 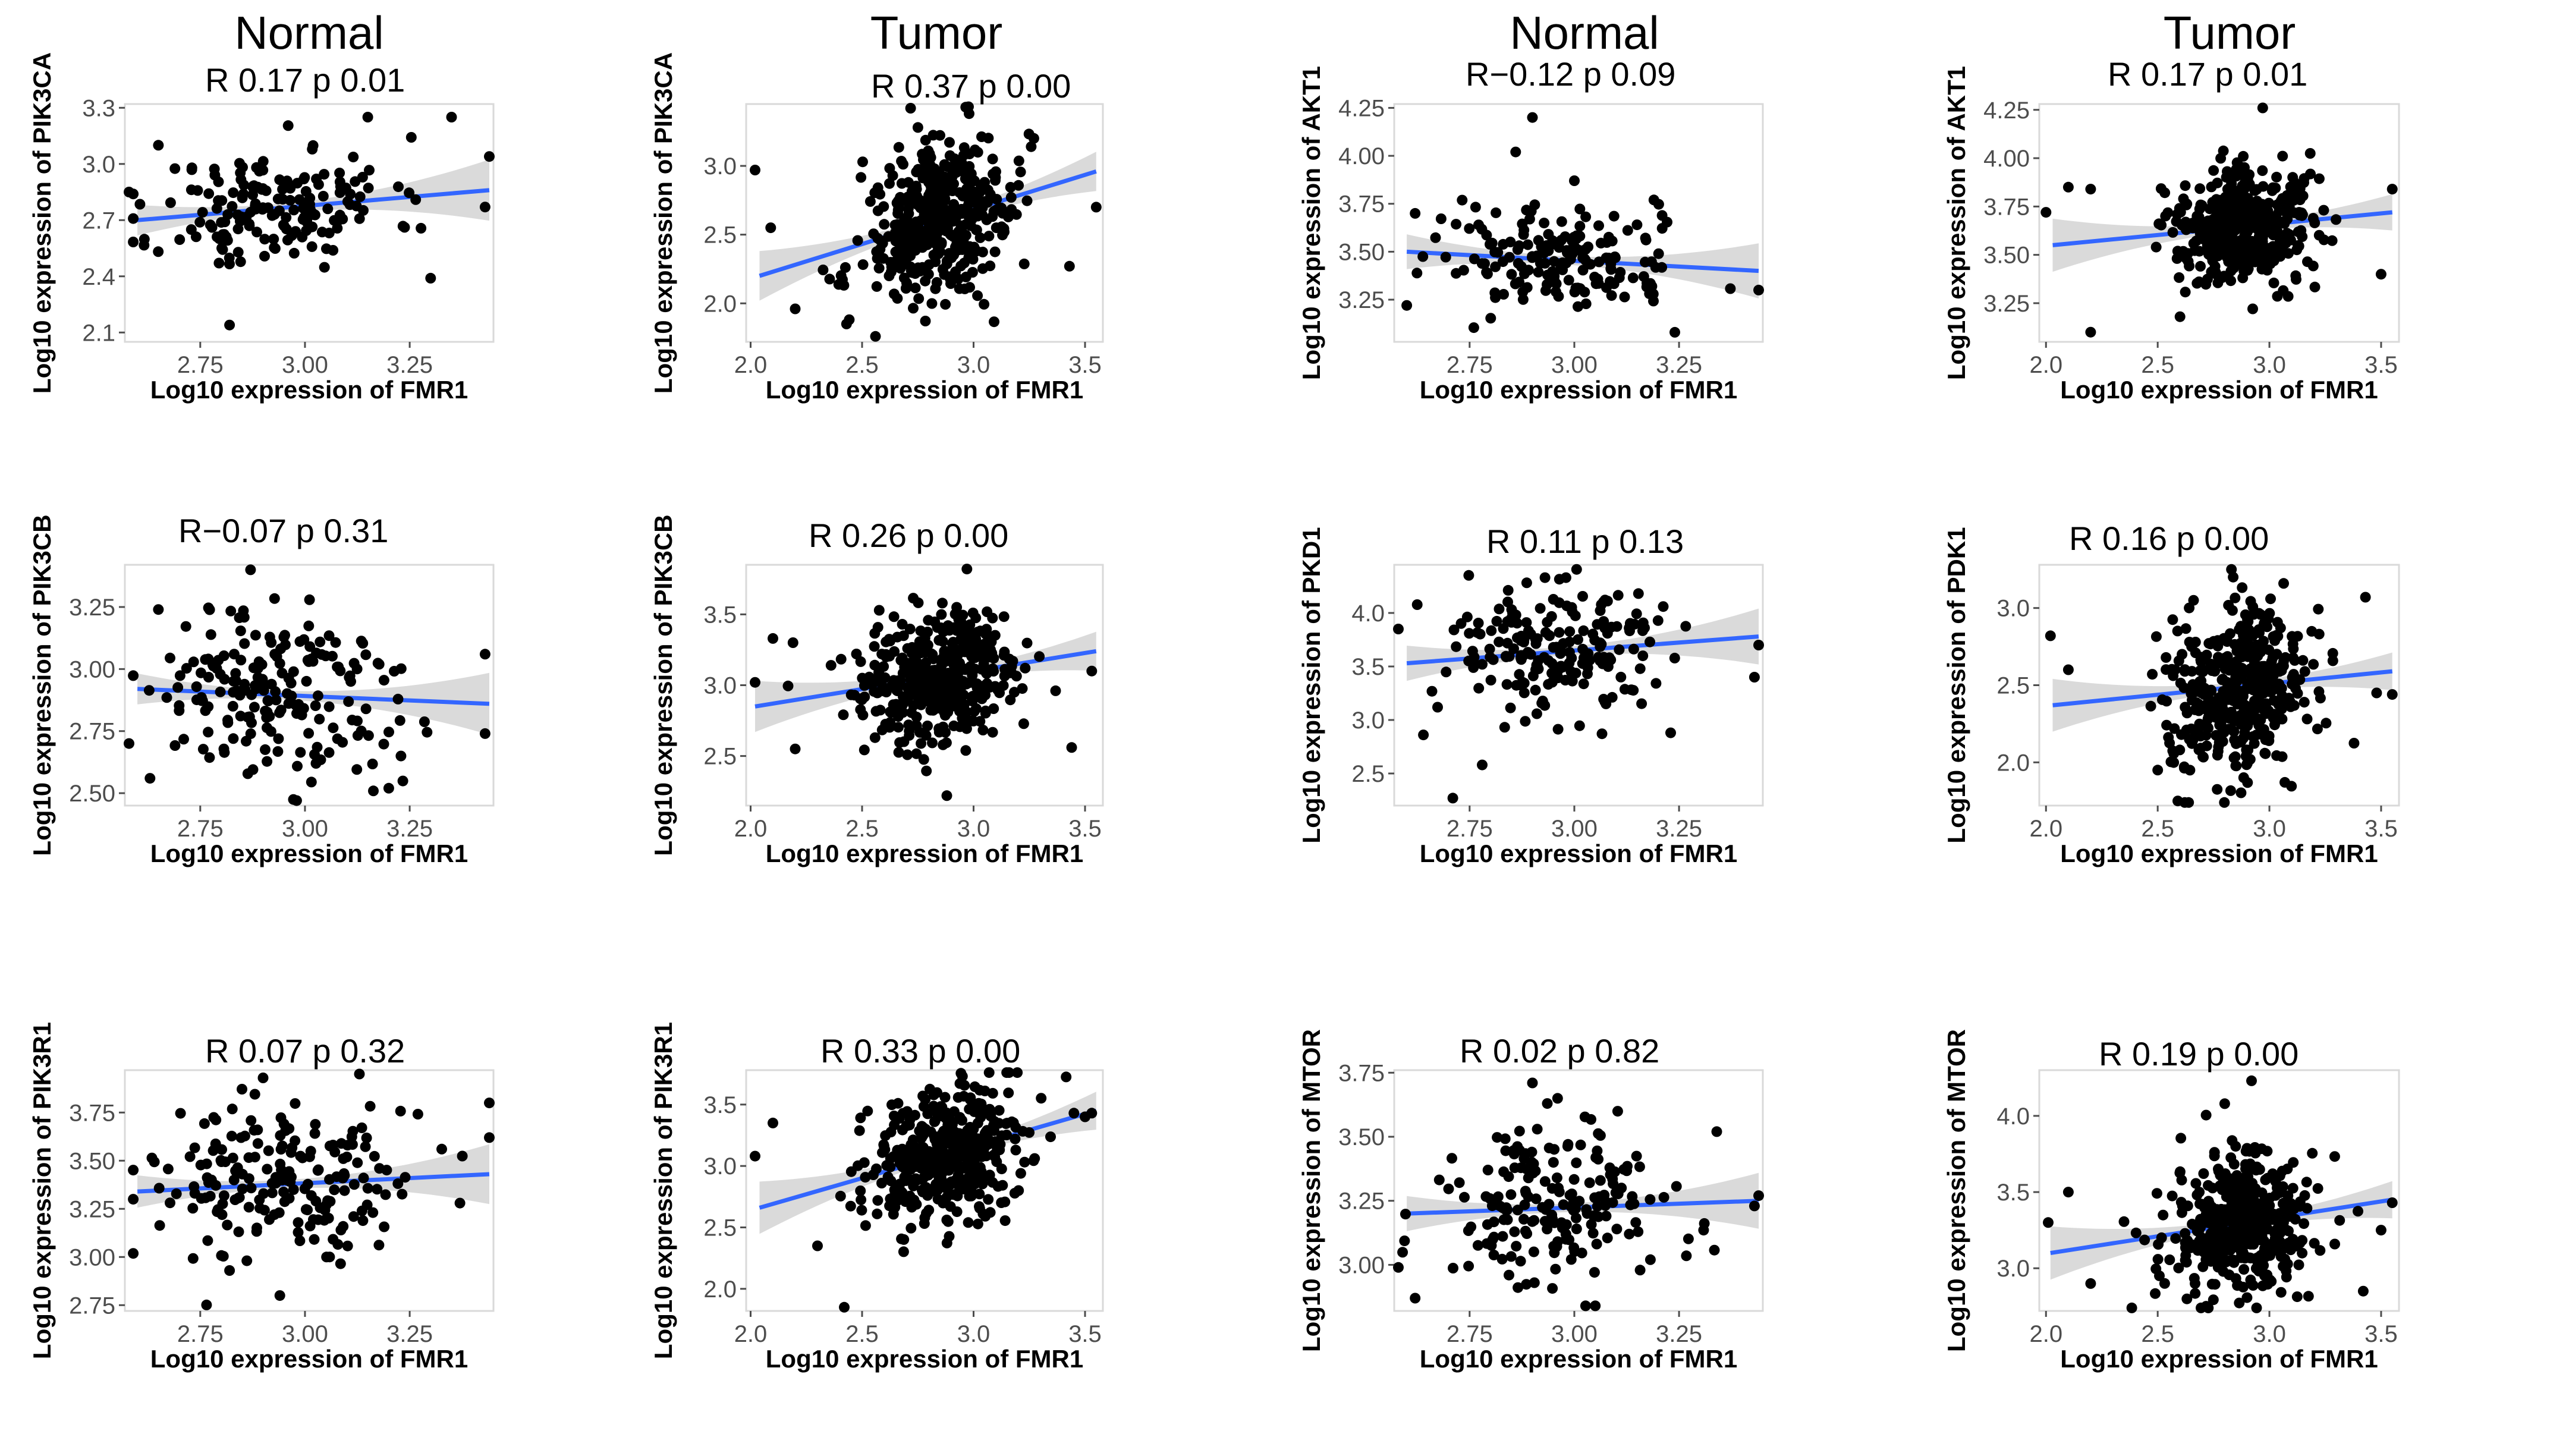 What do you see at coordinates (920, 1051) in the screenshot?
I see `panel-10-stat-title: R 0.33 p 0.00` at bounding box center [920, 1051].